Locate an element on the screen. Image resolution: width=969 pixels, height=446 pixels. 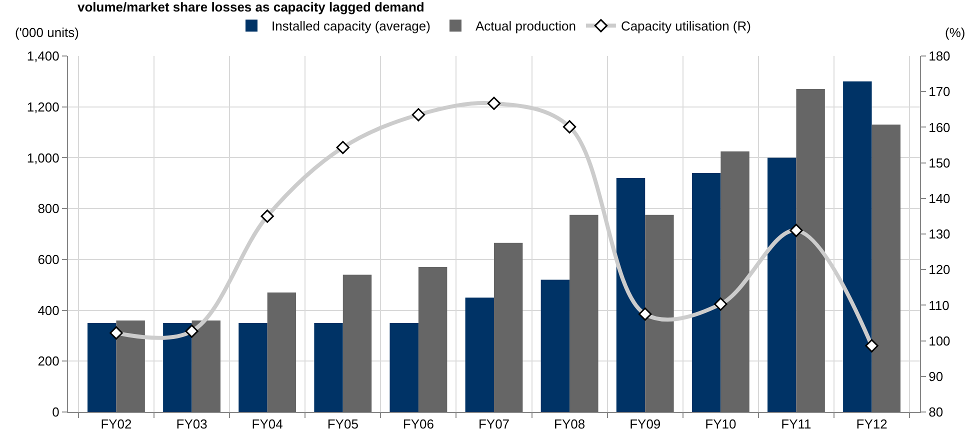
y2-tick-label: 150 is located at coordinates (939, 162).